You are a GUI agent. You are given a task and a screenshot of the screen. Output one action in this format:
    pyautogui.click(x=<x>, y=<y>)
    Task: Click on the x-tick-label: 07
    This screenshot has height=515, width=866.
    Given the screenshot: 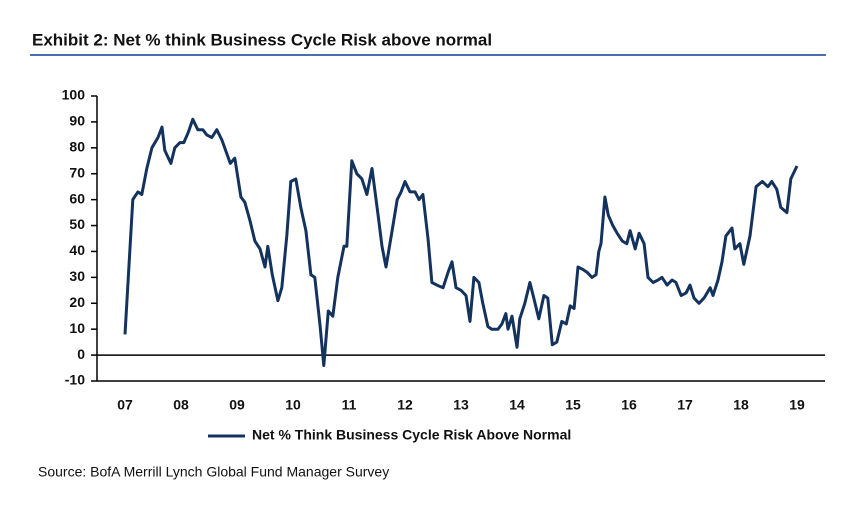 What is the action you would take?
    pyautogui.click(x=125, y=405)
    